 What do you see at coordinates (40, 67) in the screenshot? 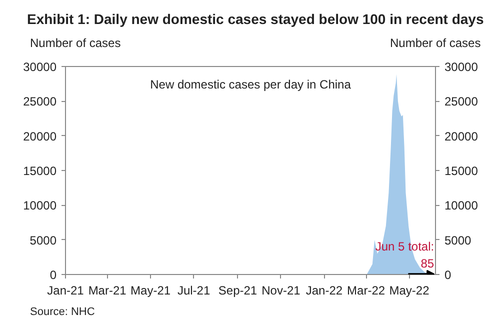
I see `y-tick-label: 30000` at bounding box center [40, 67].